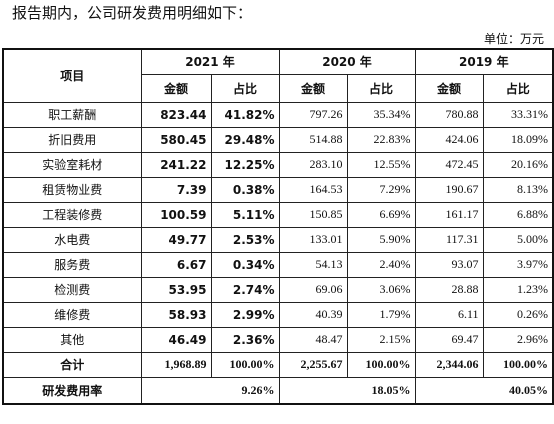 The image size is (554, 424). What do you see at coordinates (518, 339) in the screenshot?
I see `row-2019-share: 2.96%` at bounding box center [518, 339].